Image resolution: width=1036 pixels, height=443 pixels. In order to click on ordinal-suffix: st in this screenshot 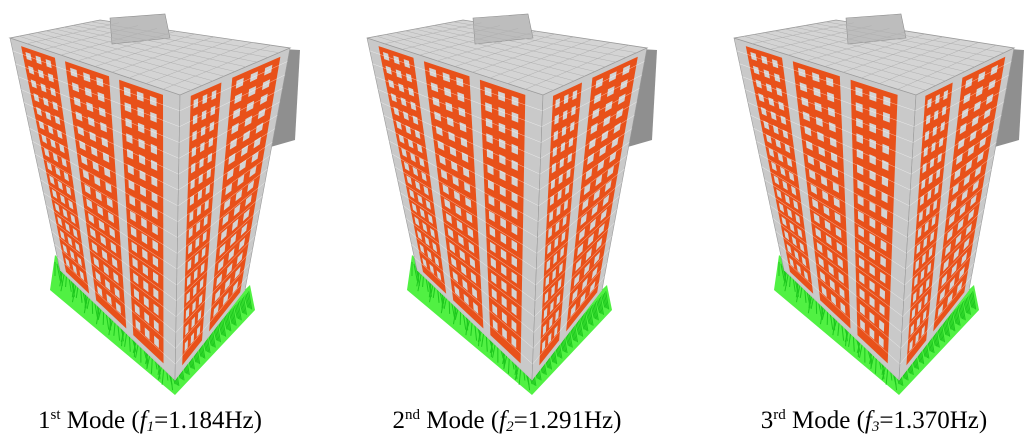, I will do `click(55, 415)`.